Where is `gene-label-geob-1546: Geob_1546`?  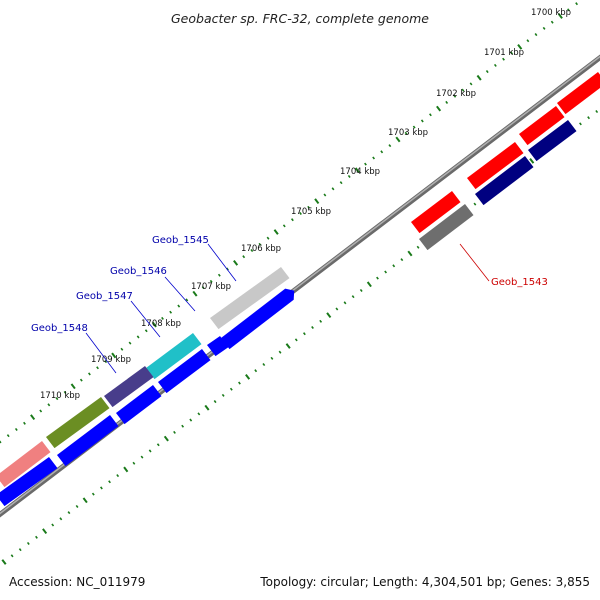 gene-label-geob-1546: Geob_1546 is located at coordinates (138, 271).